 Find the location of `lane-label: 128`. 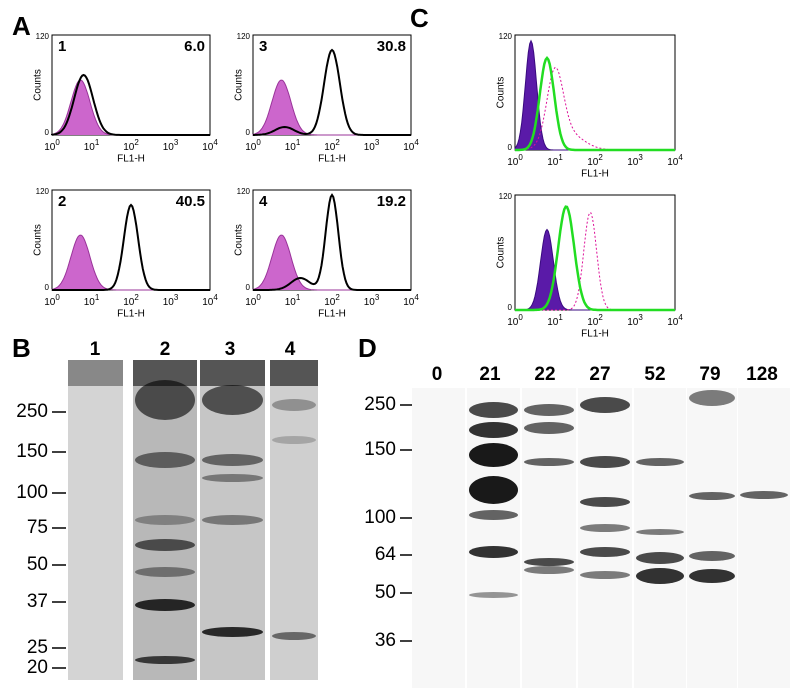

lane-label: 128 is located at coordinates (762, 374).